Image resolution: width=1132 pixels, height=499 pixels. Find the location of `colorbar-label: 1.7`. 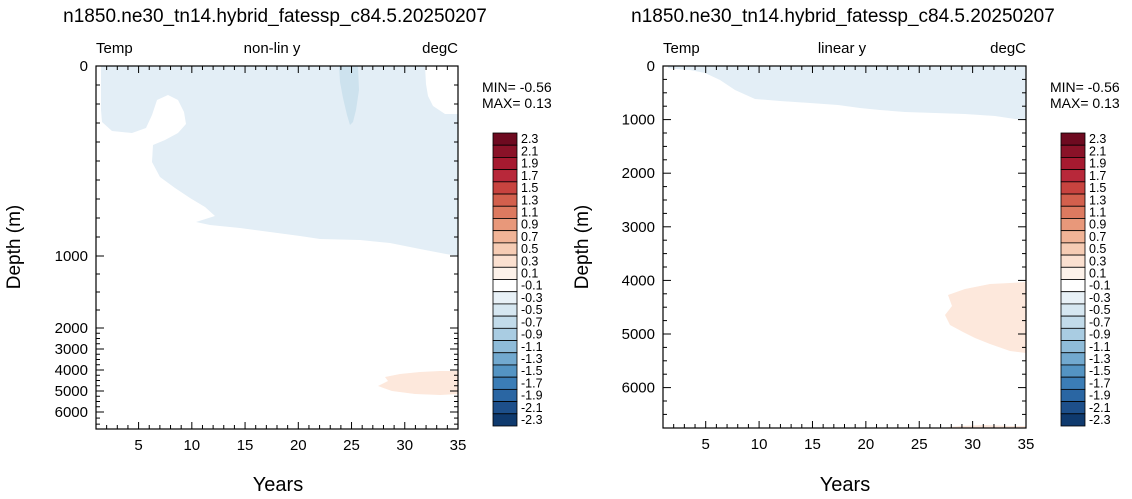

colorbar-label: 1.7 is located at coordinates (1097, 176).